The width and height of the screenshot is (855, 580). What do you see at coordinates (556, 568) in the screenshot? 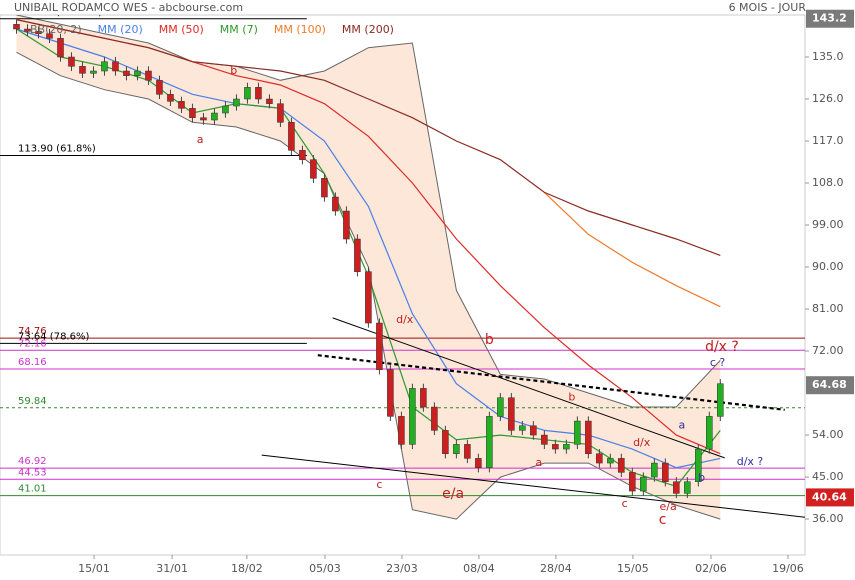
I see `x-tick-label: 28/04` at bounding box center [556, 568].